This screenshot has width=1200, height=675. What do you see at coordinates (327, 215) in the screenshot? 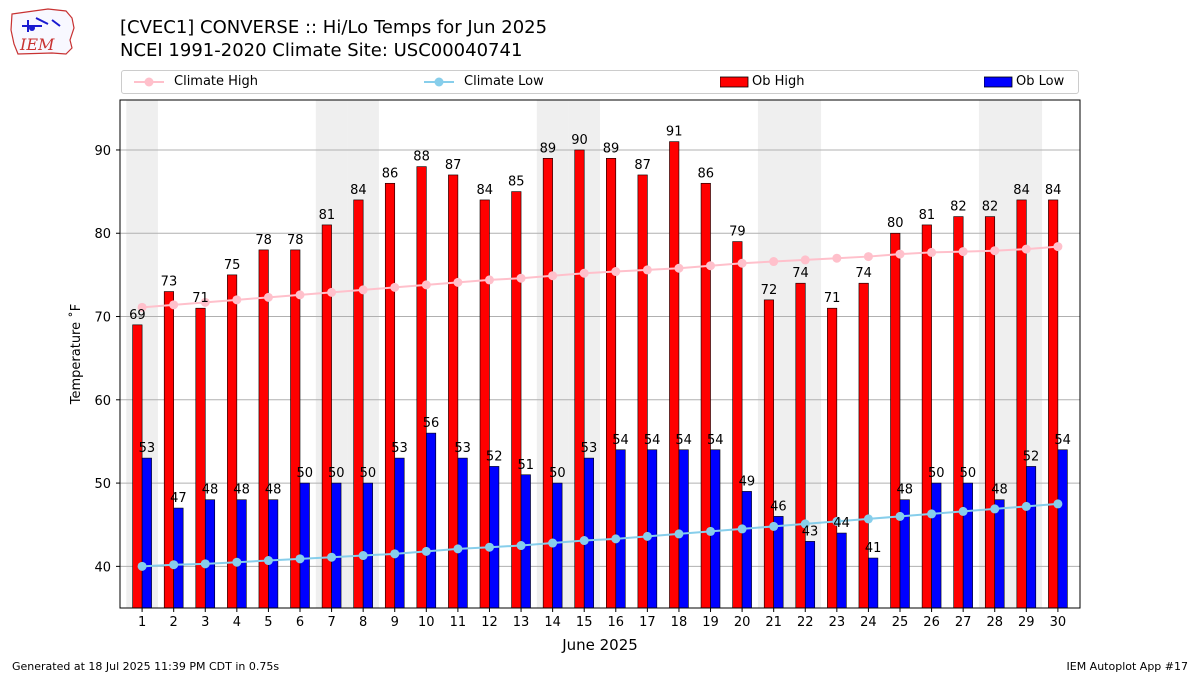
I see `ob-high-label-day-7: 81` at bounding box center [327, 215].